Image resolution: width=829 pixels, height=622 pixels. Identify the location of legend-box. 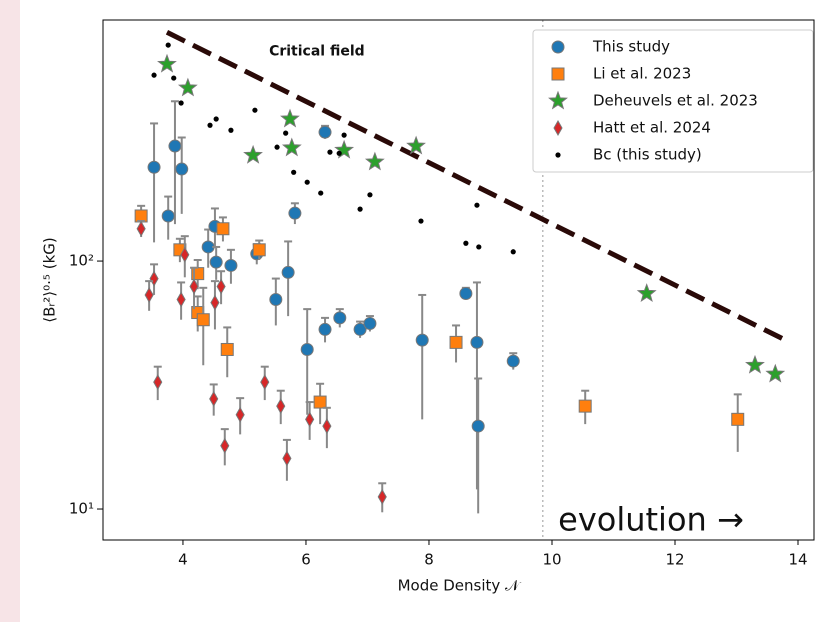
(673, 101).